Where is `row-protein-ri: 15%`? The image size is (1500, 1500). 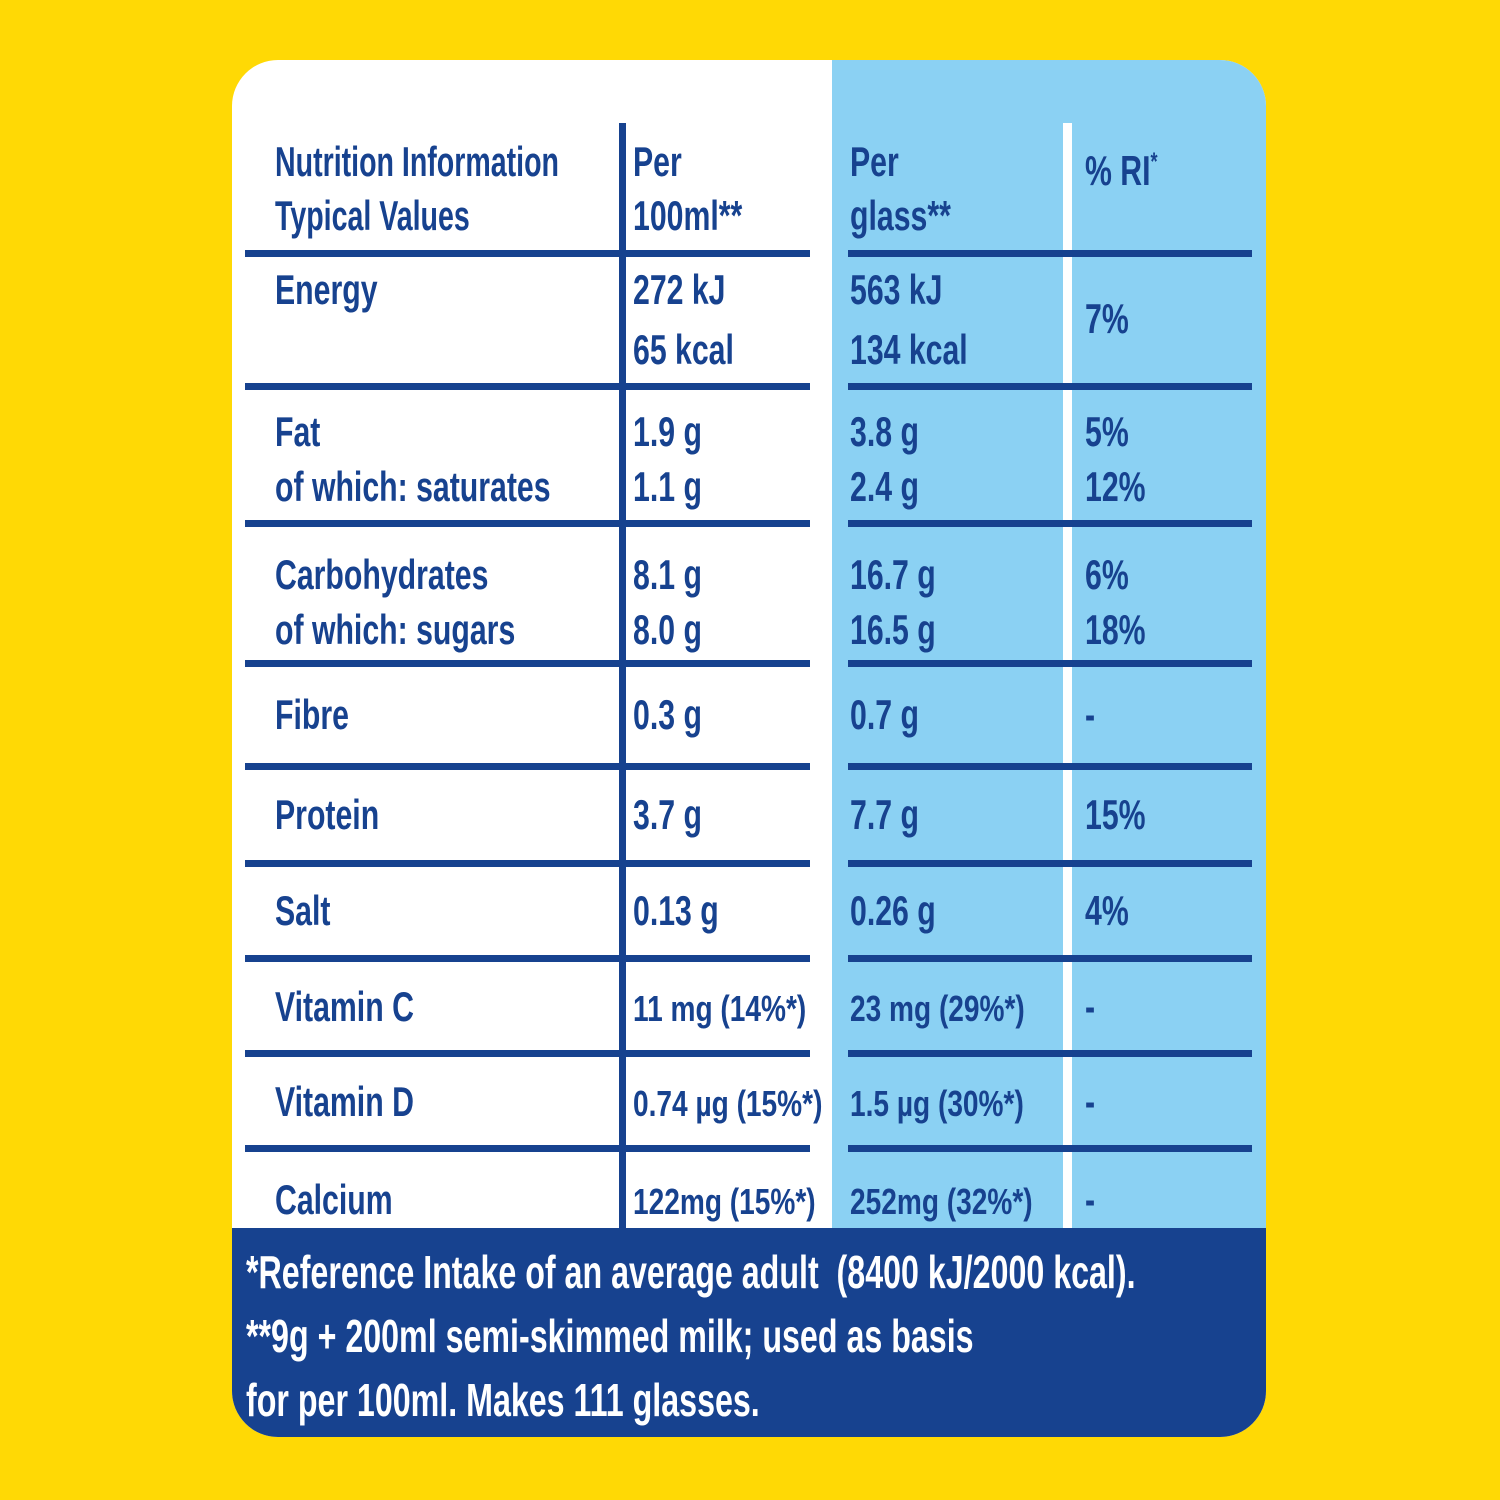 row-protein-ri: 15% is located at coordinates (1115, 814).